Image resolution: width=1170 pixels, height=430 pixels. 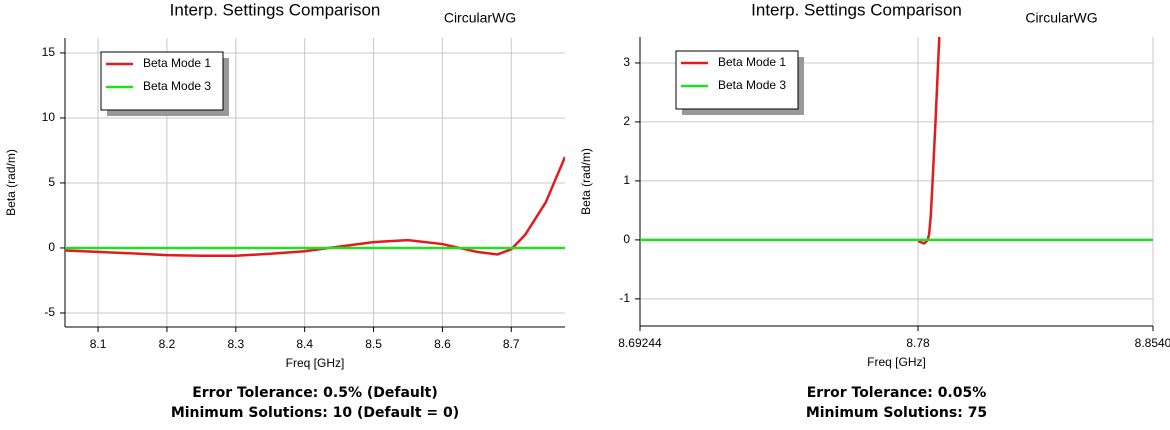 I want to click on x-tick-label: 8.3, so click(x=235, y=344).